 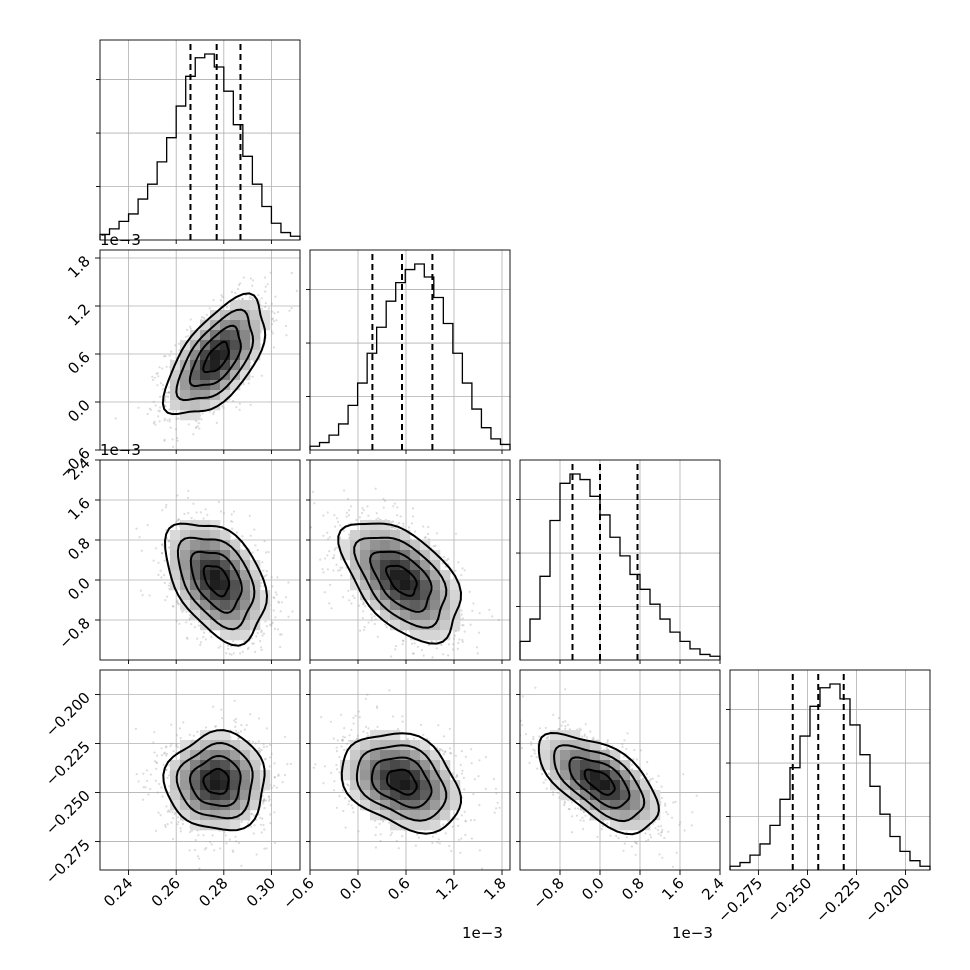 I want to click on row1-offset-label: 1e−3, so click(x=120, y=240).